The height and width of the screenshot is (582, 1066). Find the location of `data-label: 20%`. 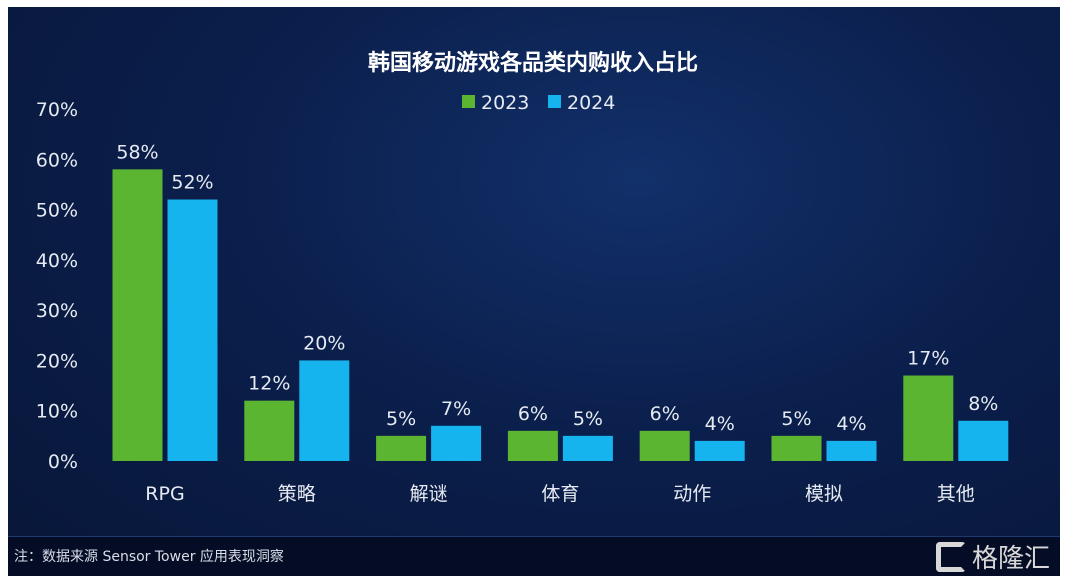

data-label: 20% is located at coordinates (324, 343).